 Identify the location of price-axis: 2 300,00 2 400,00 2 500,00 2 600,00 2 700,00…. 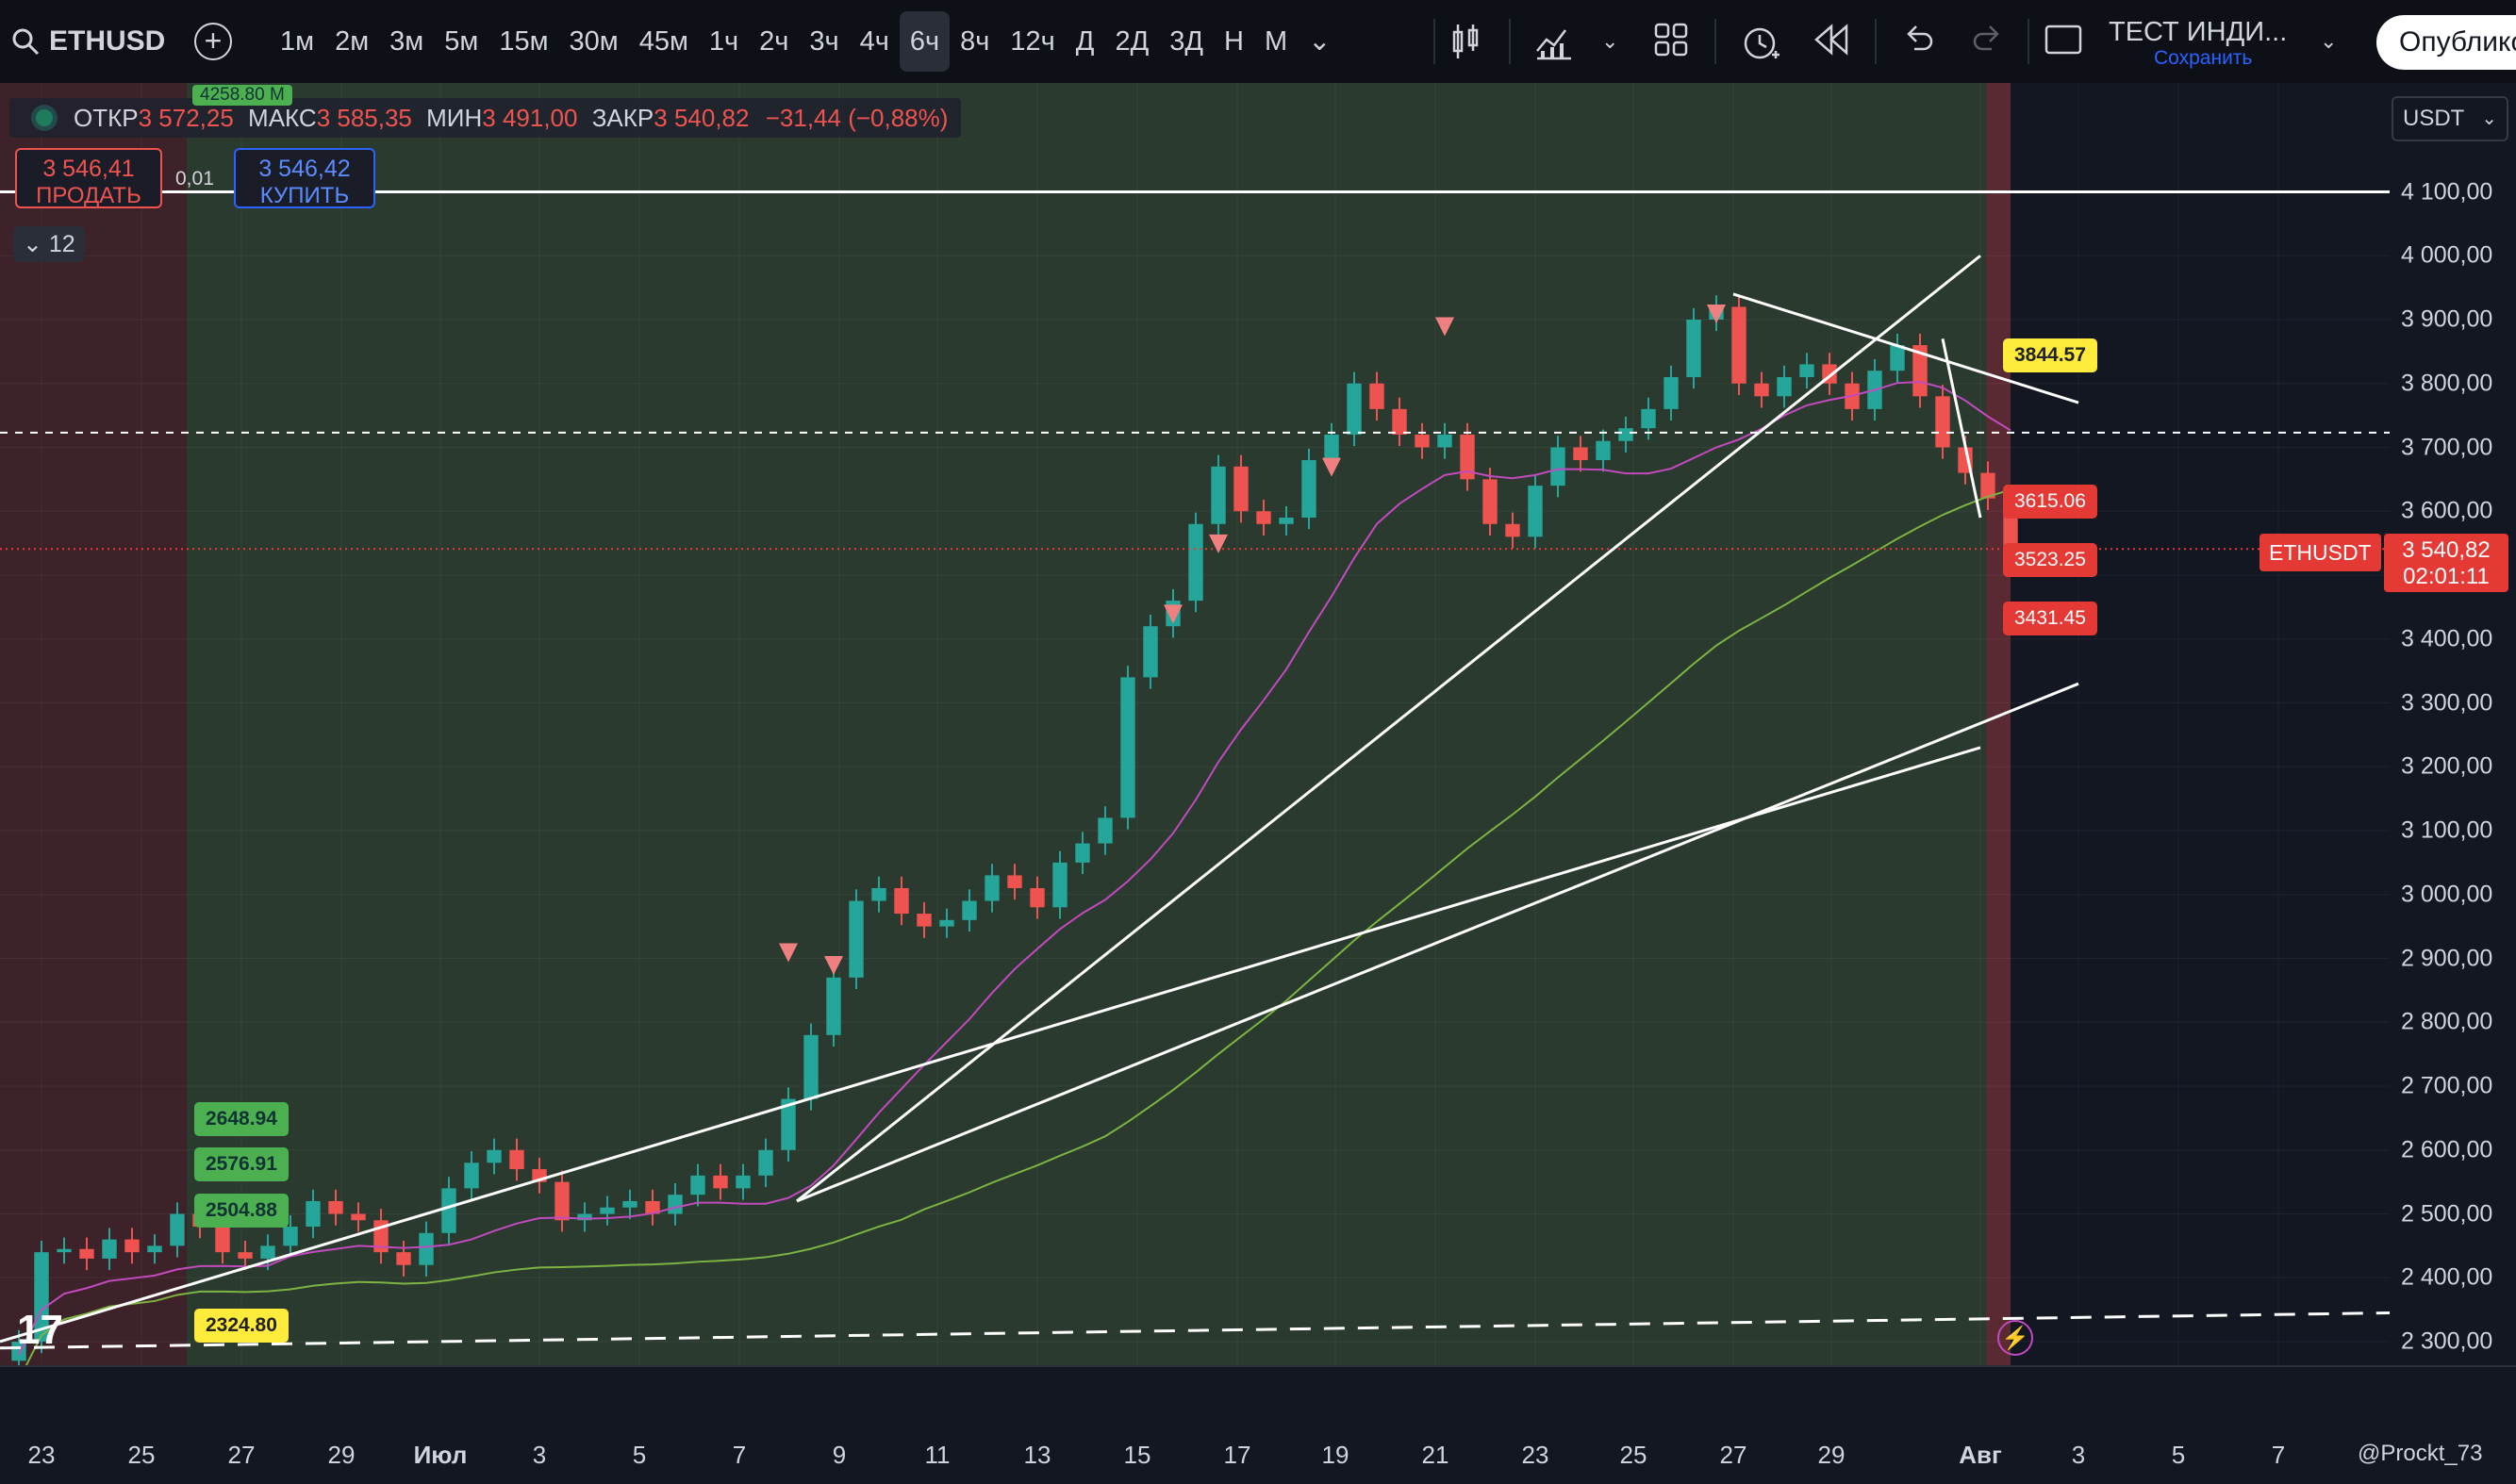
(2453, 724).